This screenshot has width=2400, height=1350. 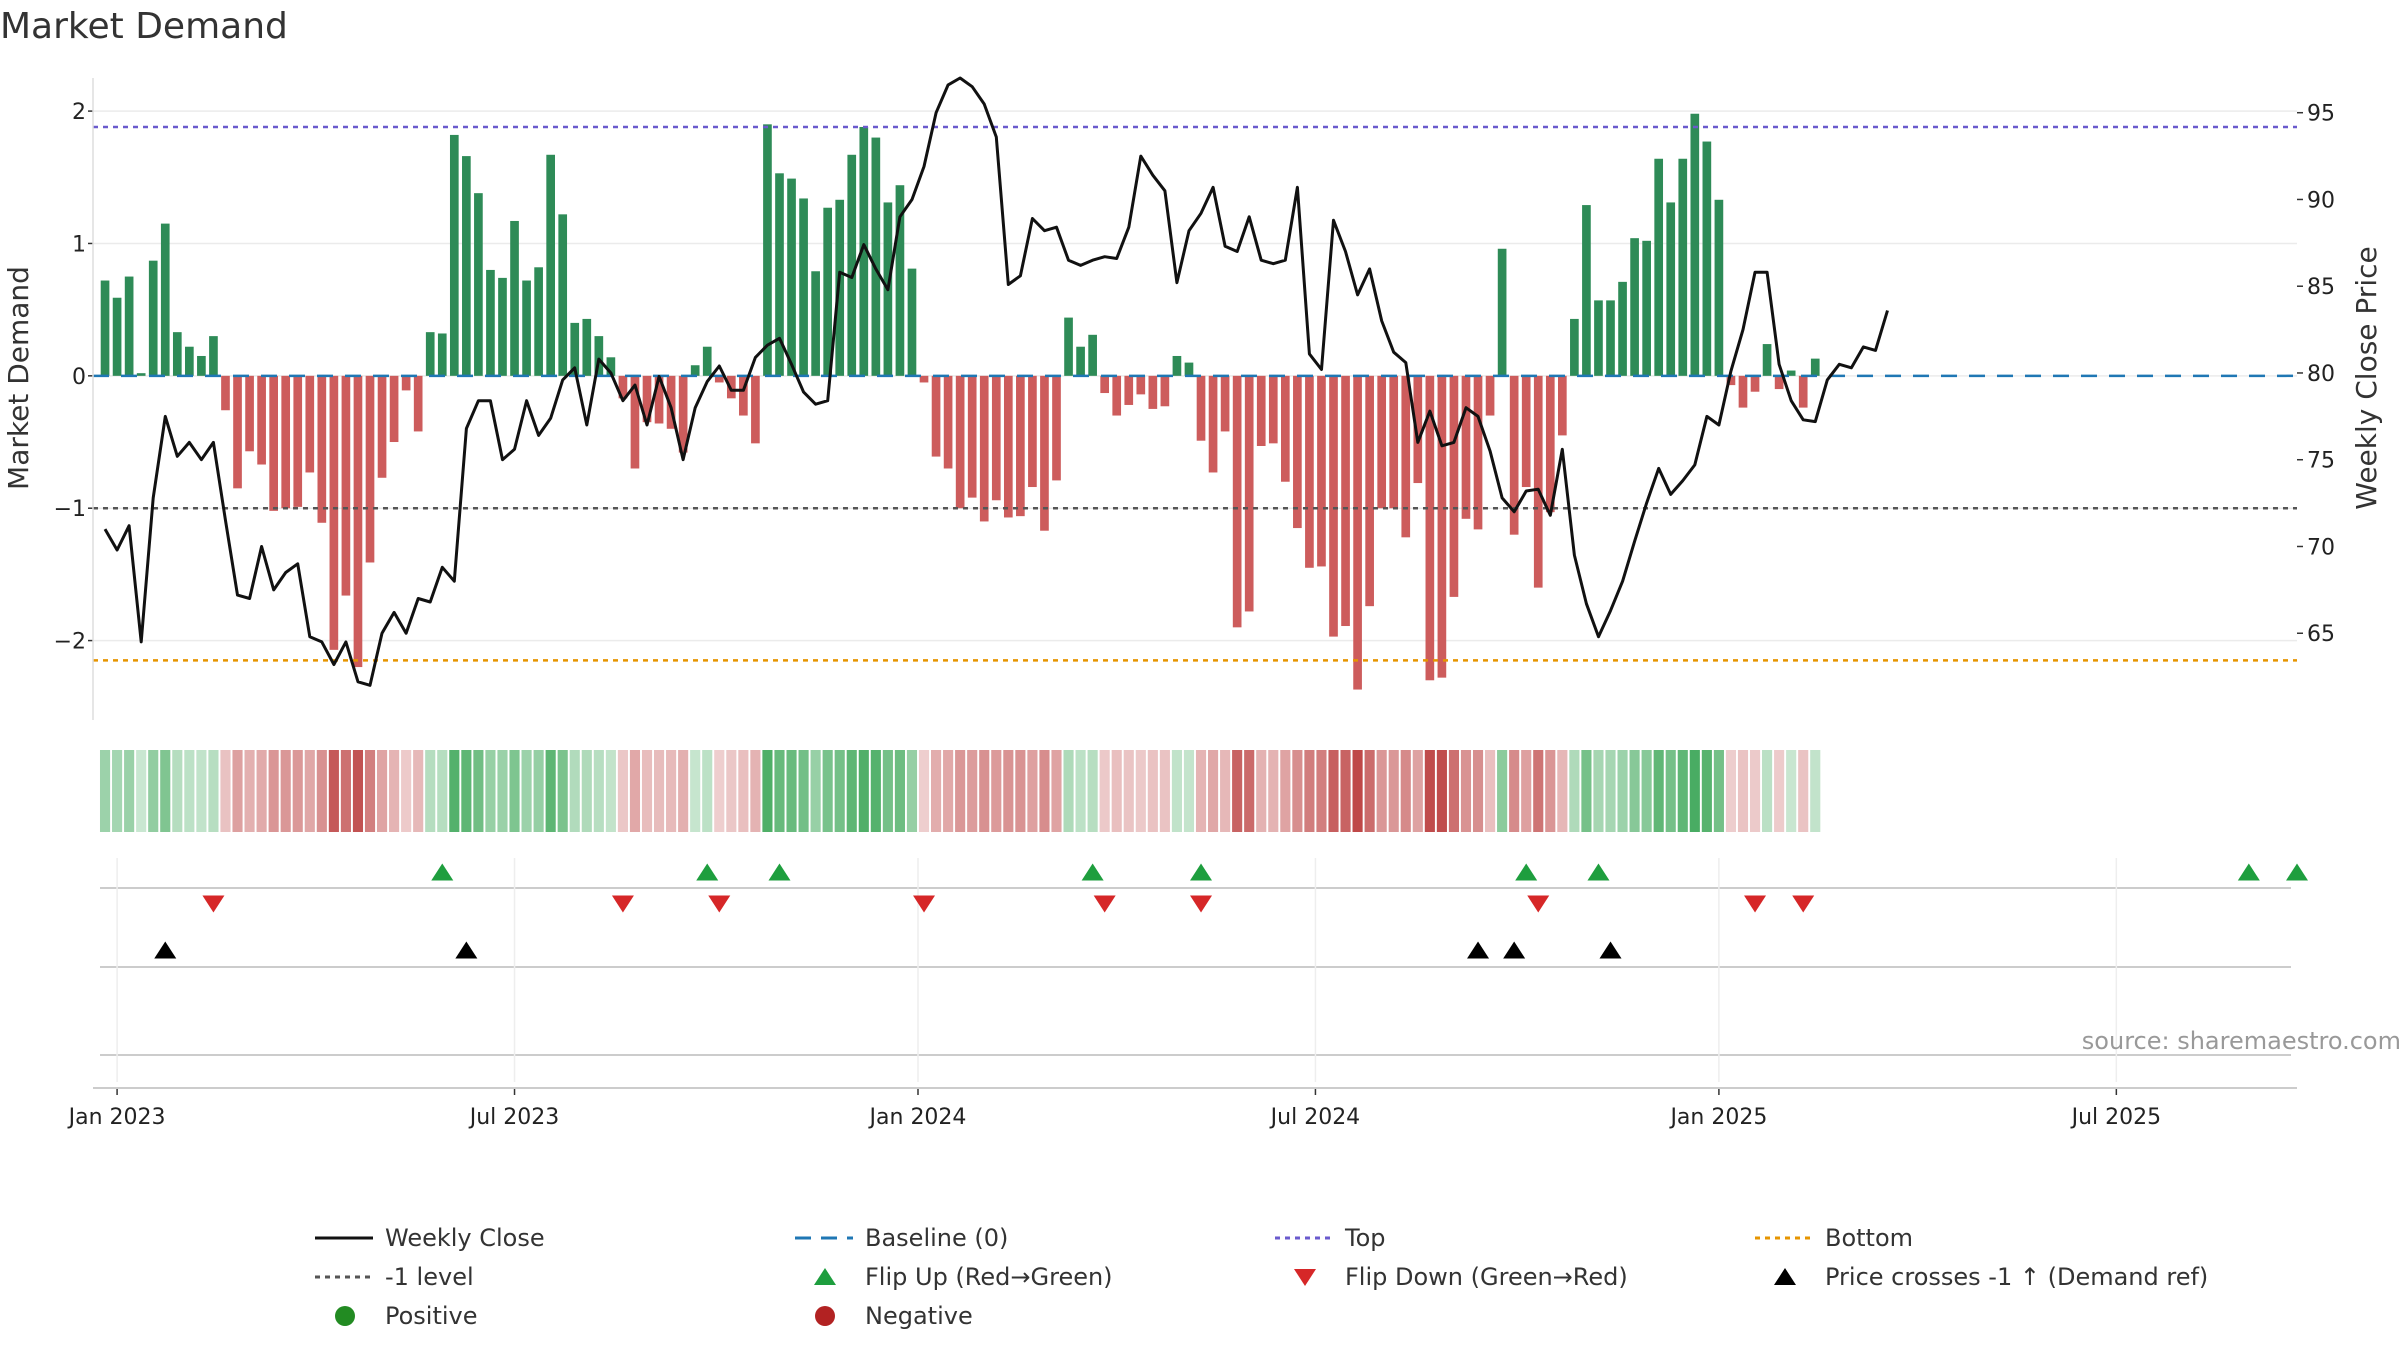 What do you see at coordinates (917, 1117) in the screenshot?
I see `x-tick-label: Jan 2024` at bounding box center [917, 1117].